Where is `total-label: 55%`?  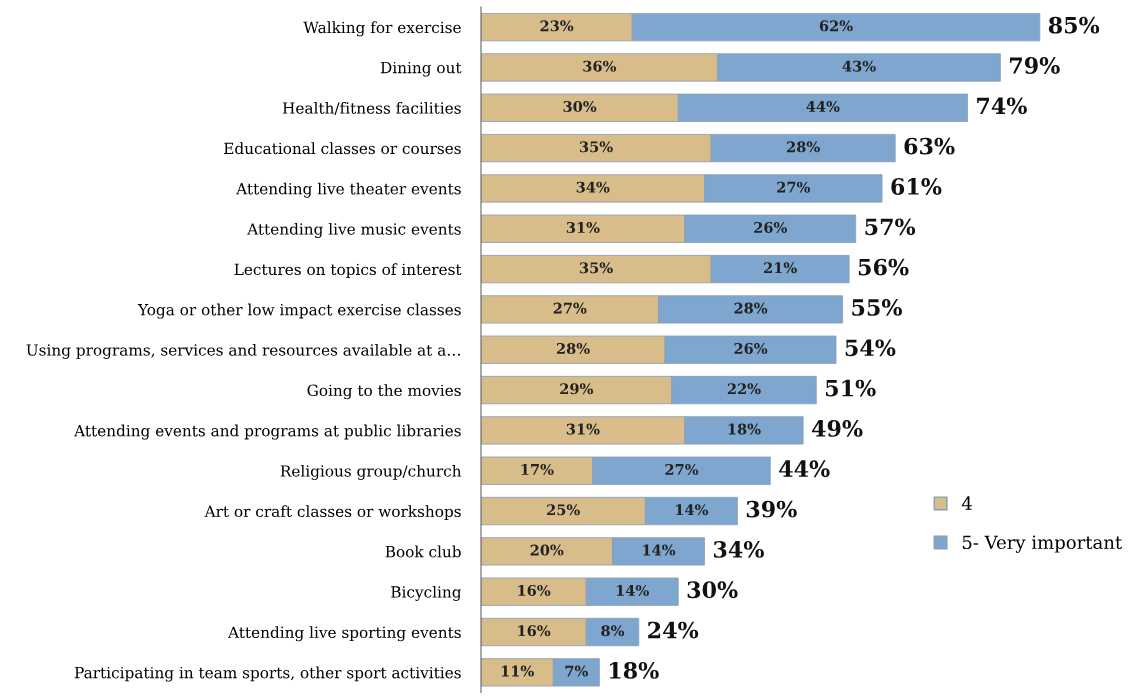
total-label: 55% is located at coordinates (877, 307).